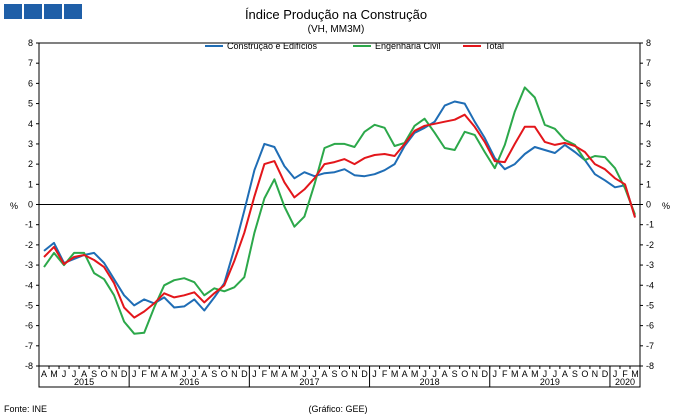  Describe the element at coordinates (30, 184) in the screenshot. I see `y-tick-label-left: 1` at that location.